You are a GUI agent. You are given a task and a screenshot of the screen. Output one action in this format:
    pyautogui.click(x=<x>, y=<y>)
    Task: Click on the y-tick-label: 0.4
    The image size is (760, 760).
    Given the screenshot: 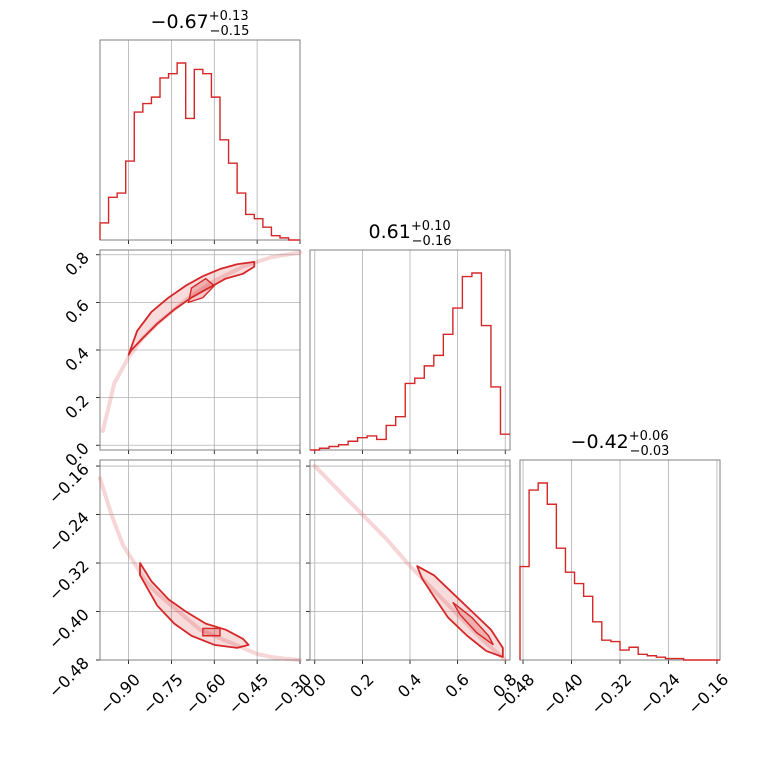 What is the action you would take?
    pyautogui.click(x=76, y=358)
    